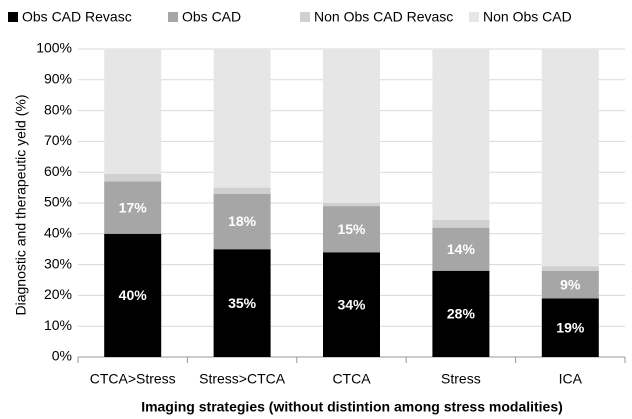 Image resolution: width=632 pixels, height=419 pixels. I want to click on legend-label: Obs CAD, so click(211, 17).